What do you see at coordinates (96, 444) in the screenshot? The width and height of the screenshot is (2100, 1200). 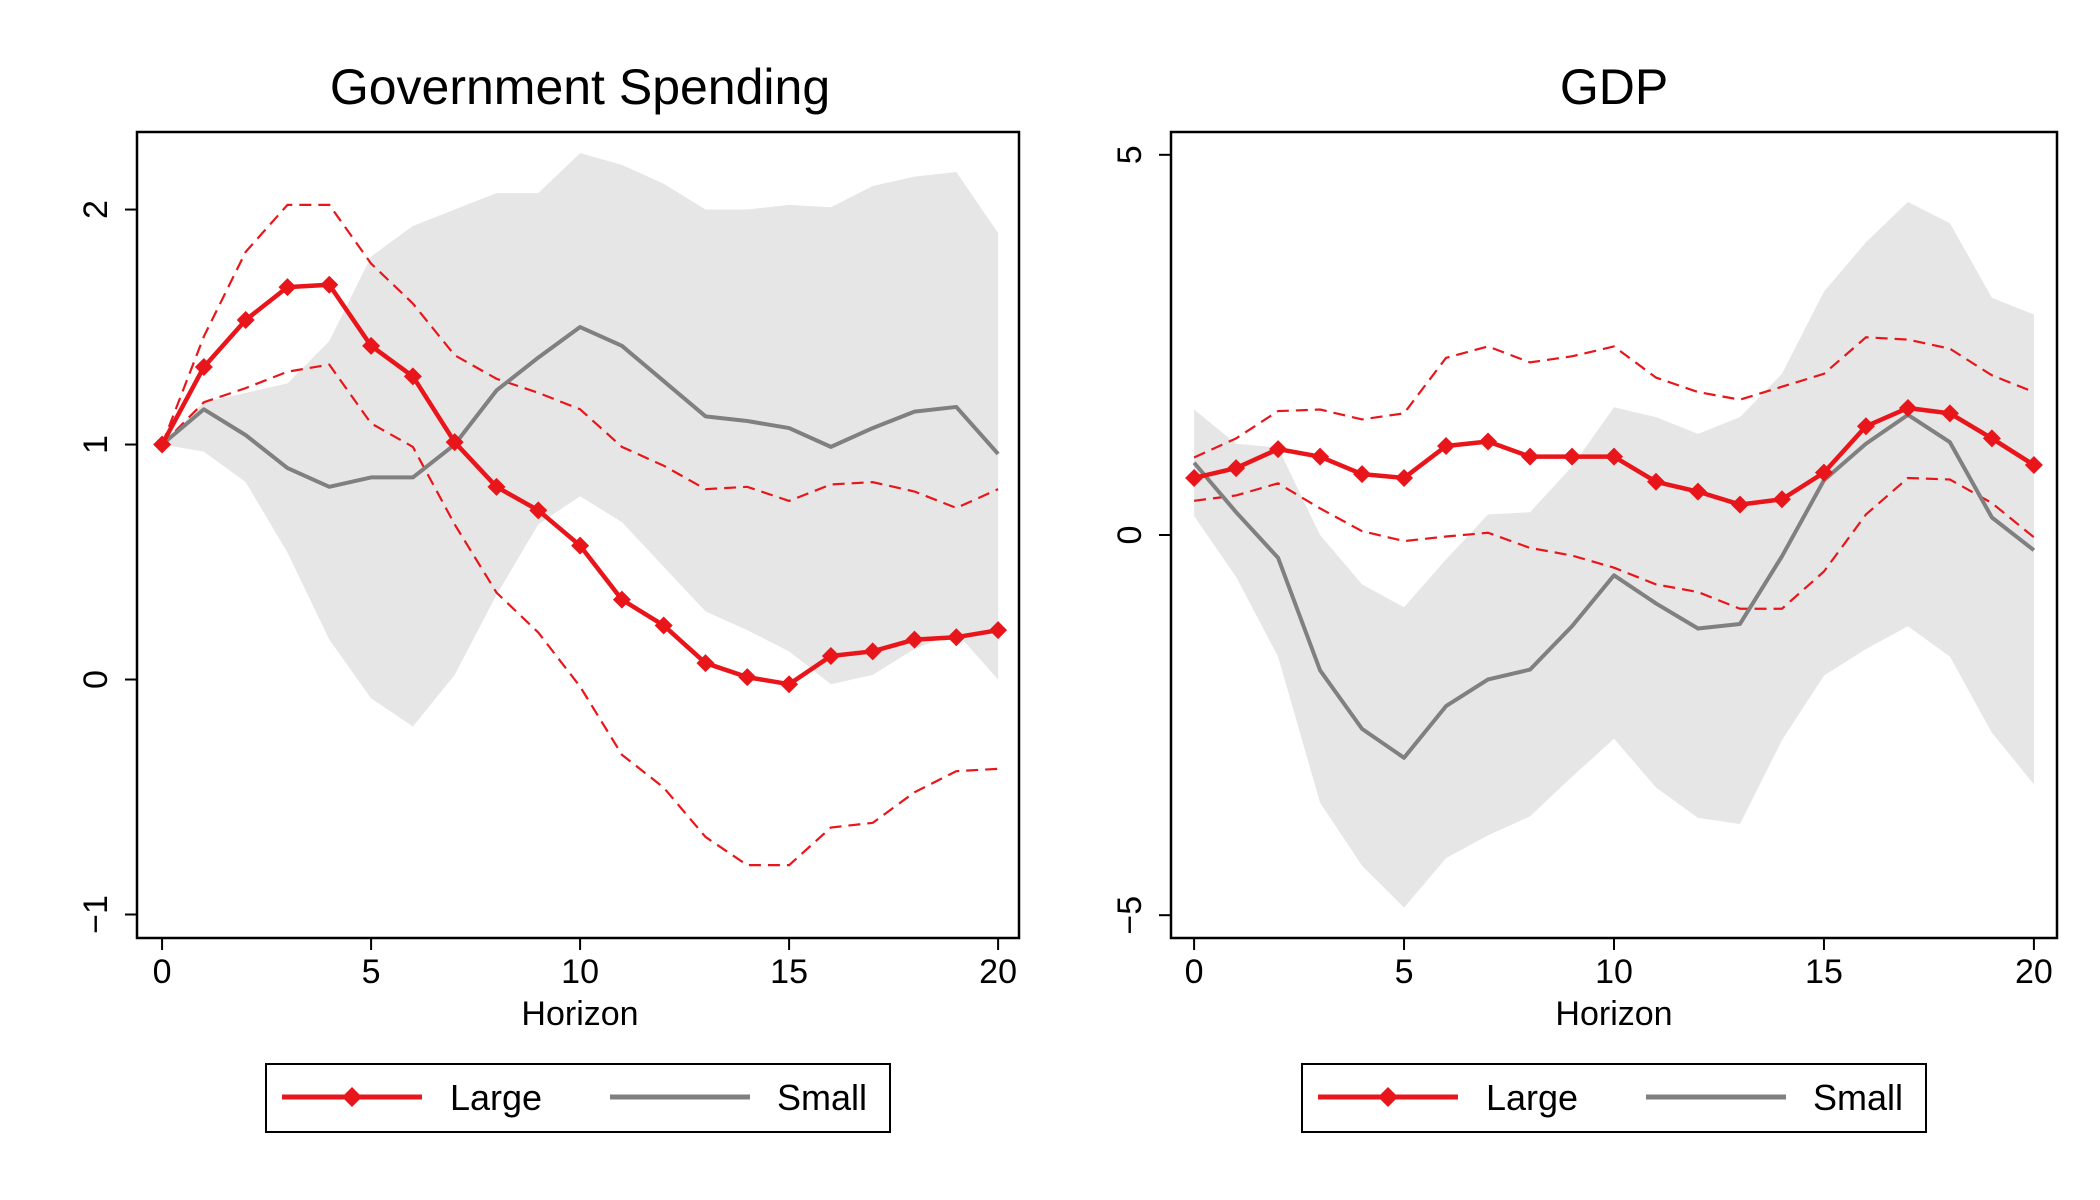 I see `y-tick-label: 1` at bounding box center [96, 444].